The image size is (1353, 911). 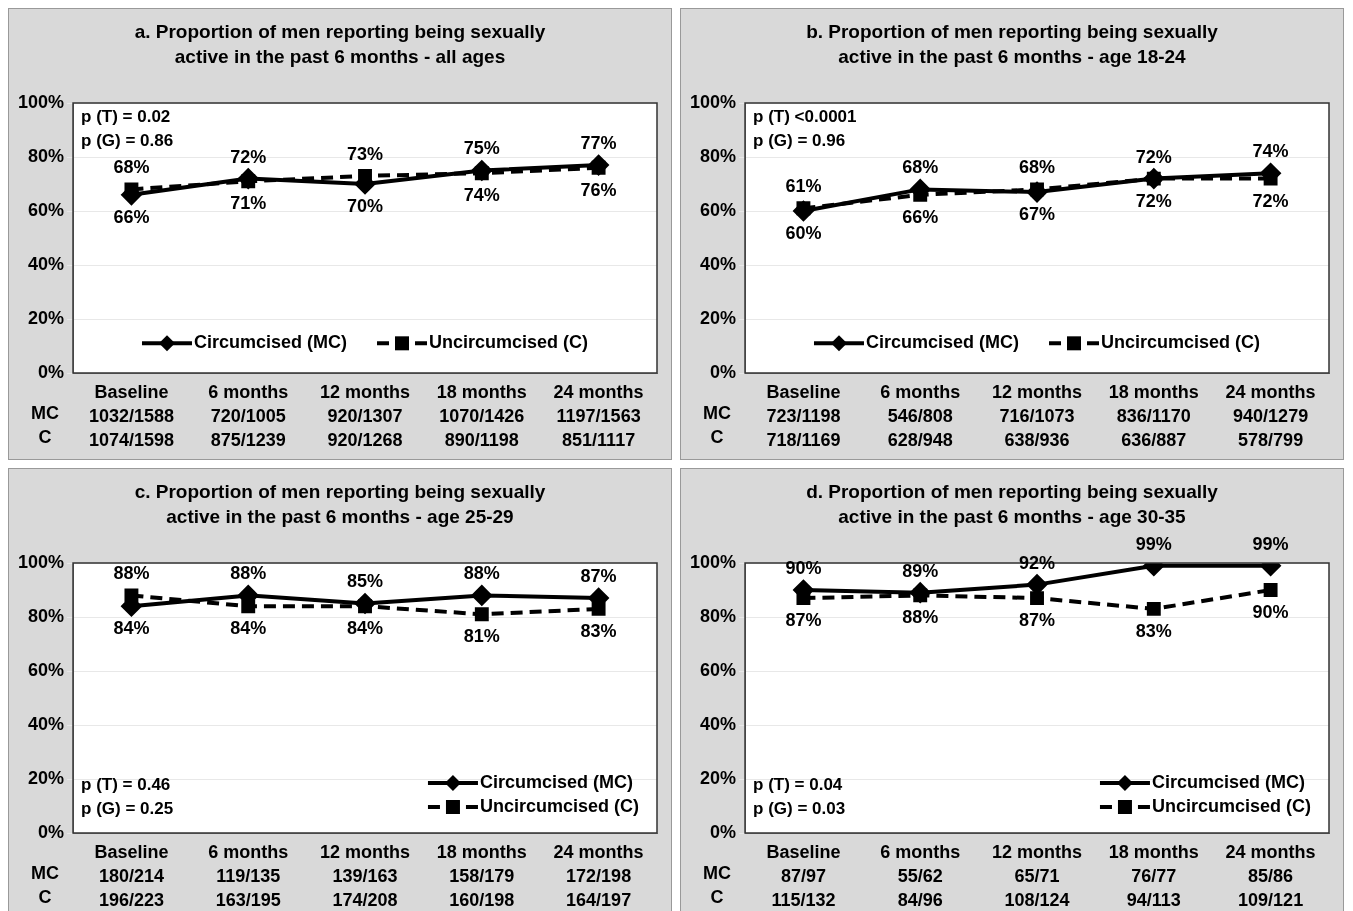 What do you see at coordinates (803, 186) in the screenshot?
I see `data-label: 61%` at bounding box center [803, 186].